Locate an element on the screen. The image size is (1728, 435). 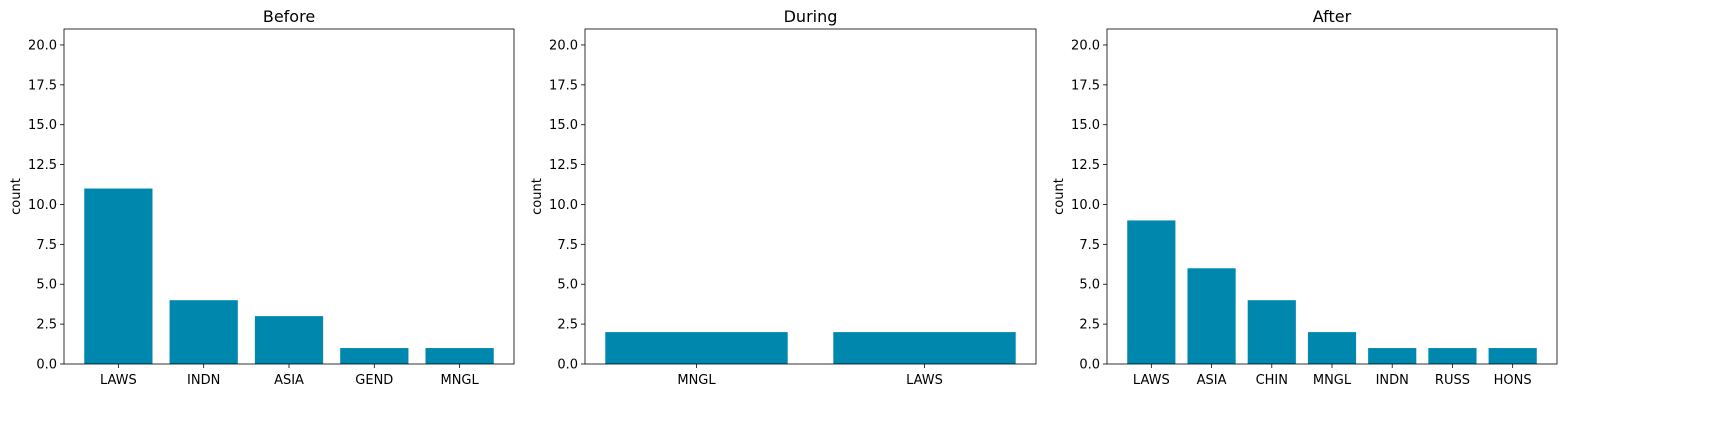
bar-hons is located at coordinates (1512, 356).